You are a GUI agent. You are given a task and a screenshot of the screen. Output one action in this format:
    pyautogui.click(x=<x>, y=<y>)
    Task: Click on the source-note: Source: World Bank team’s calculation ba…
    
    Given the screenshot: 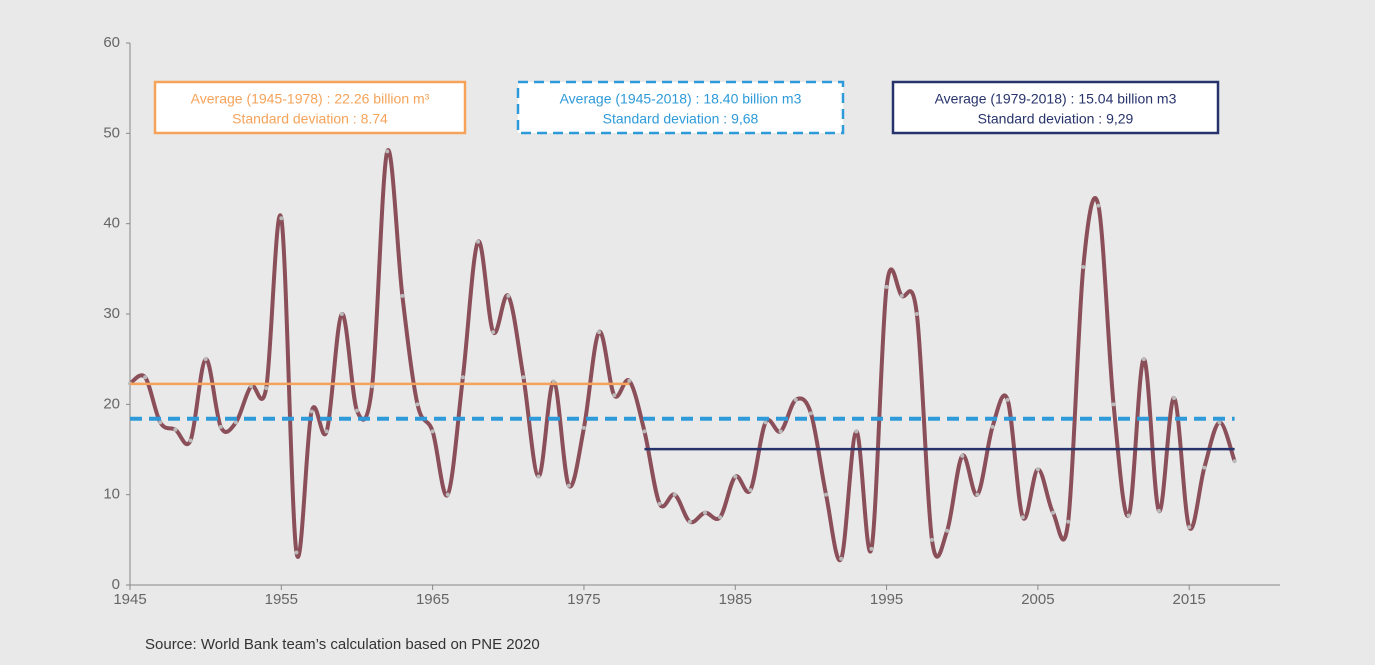 What is the action you would take?
    pyautogui.click(x=342, y=644)
    